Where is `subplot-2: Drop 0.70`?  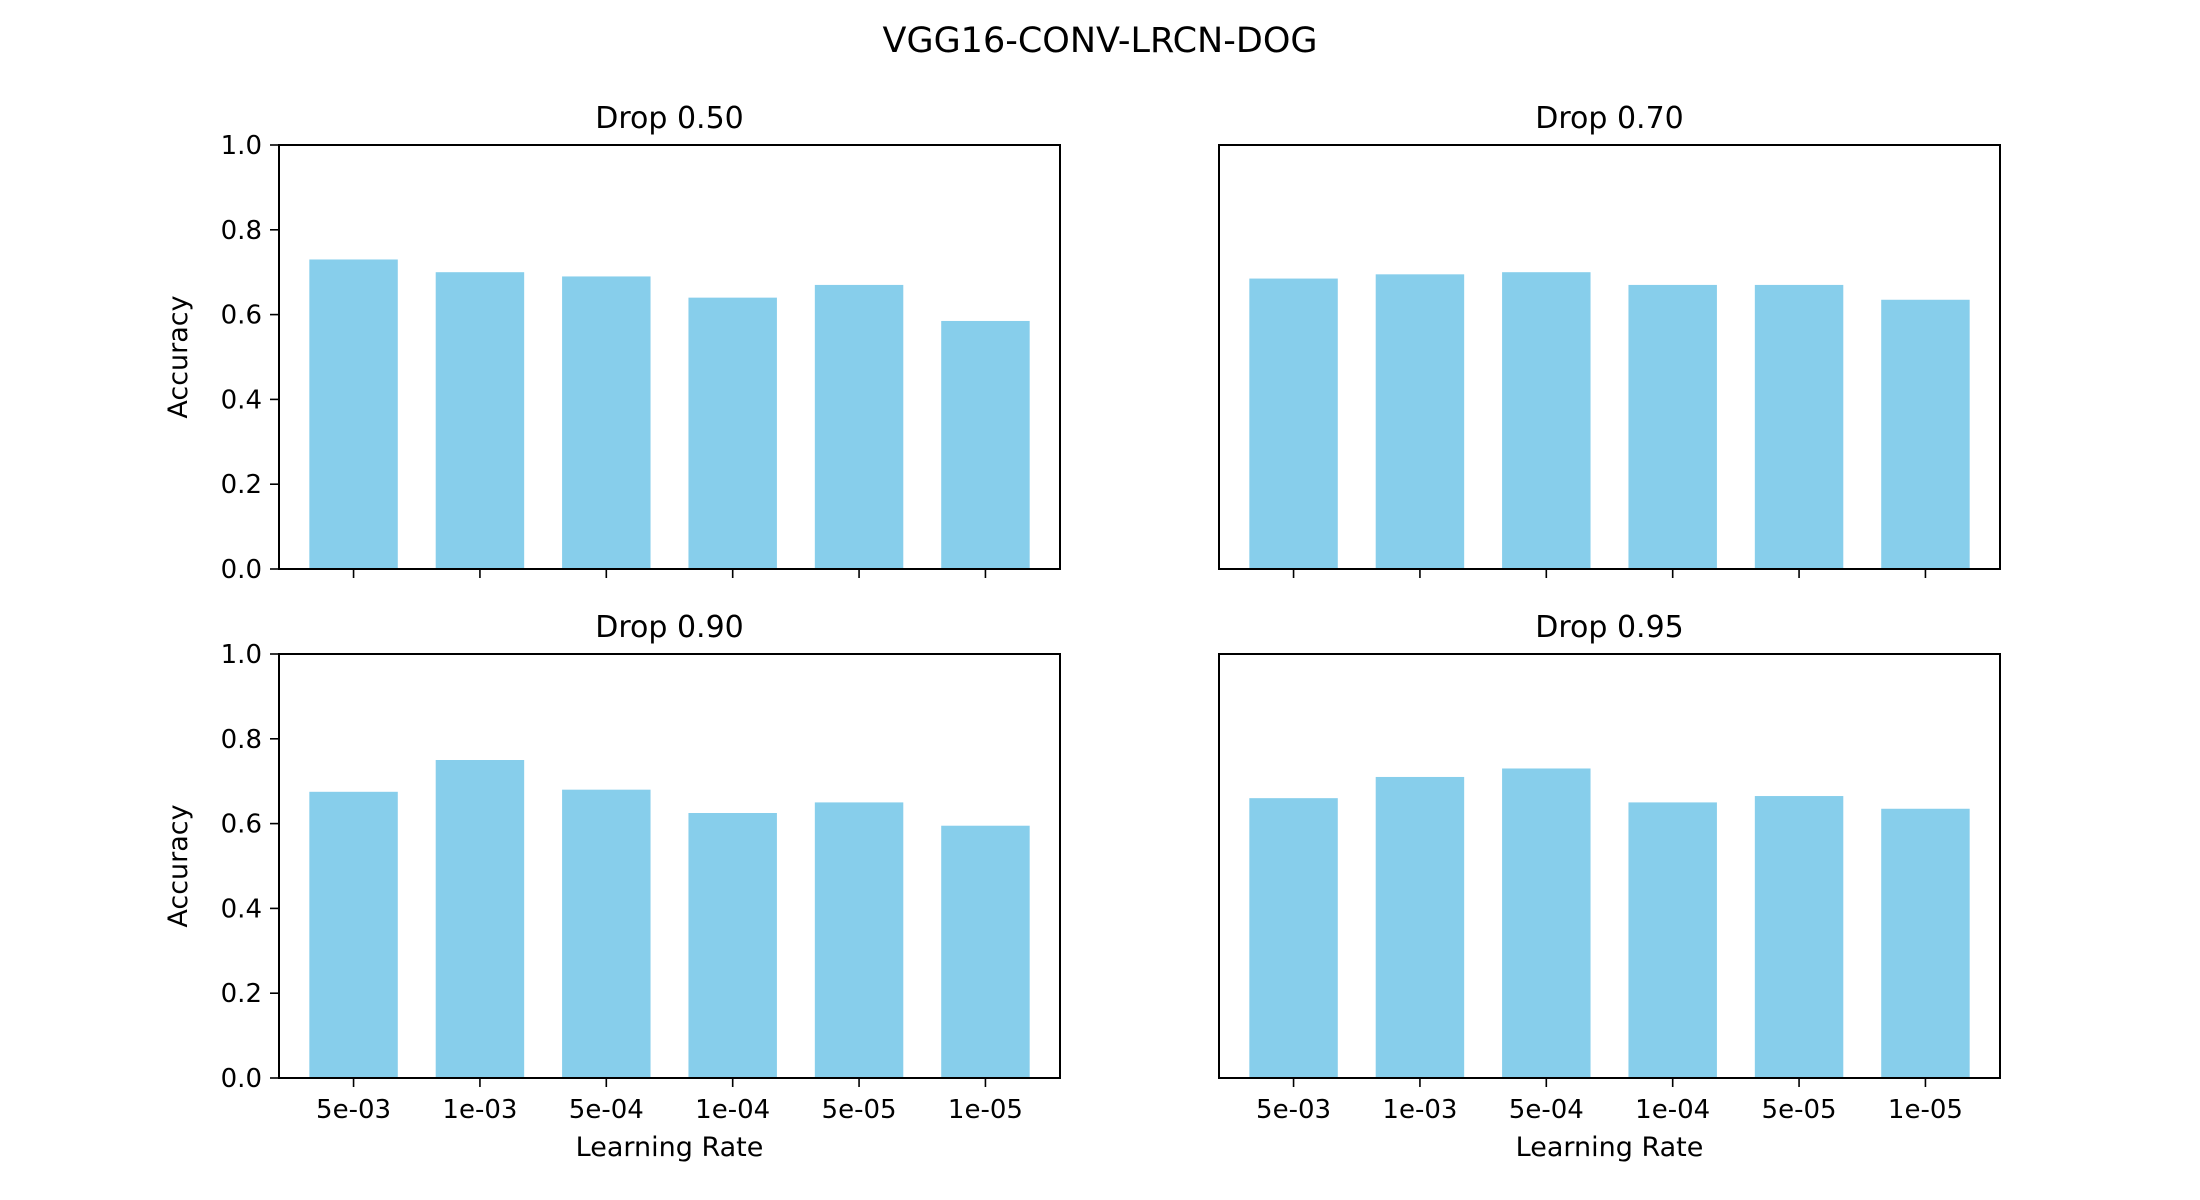 subplot-2: Drop 0.70 is located at coordinates (1609, 339).